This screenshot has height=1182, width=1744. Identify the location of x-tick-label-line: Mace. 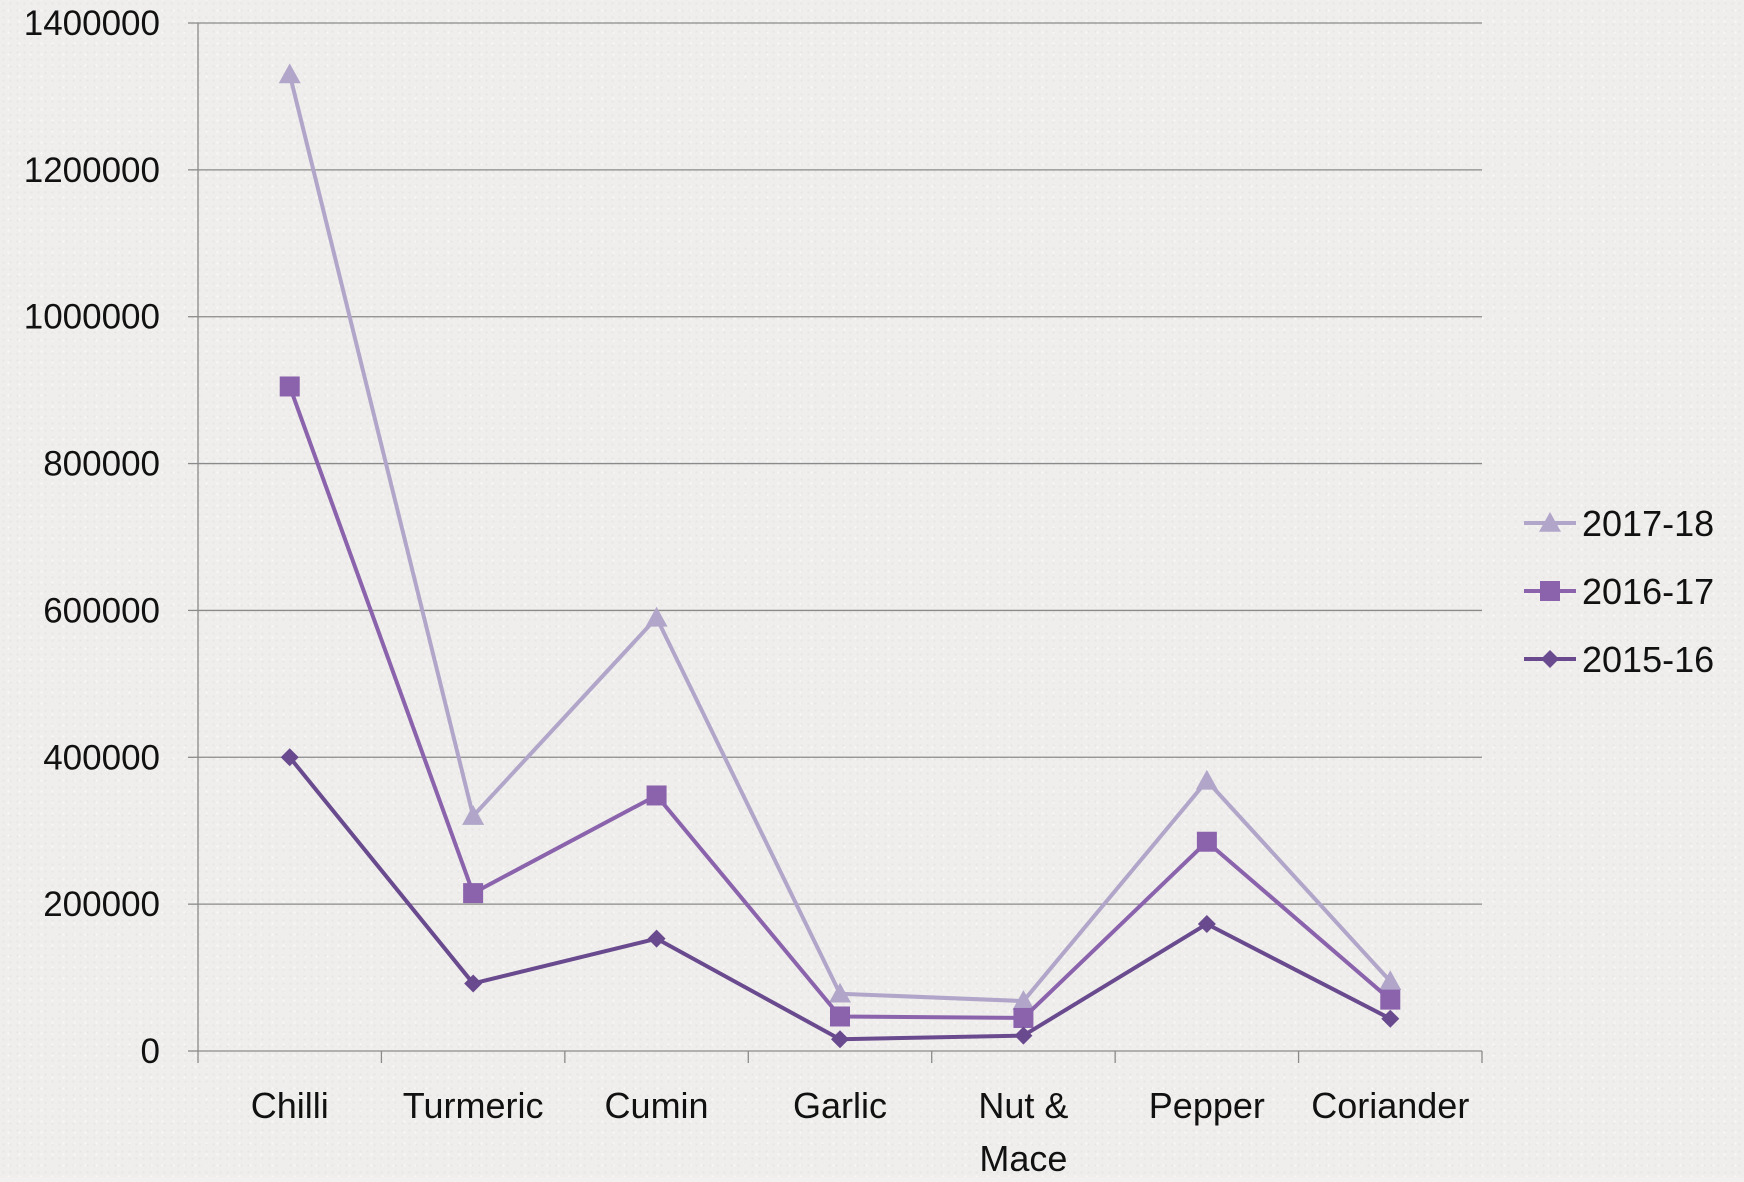
(1023, 1157).